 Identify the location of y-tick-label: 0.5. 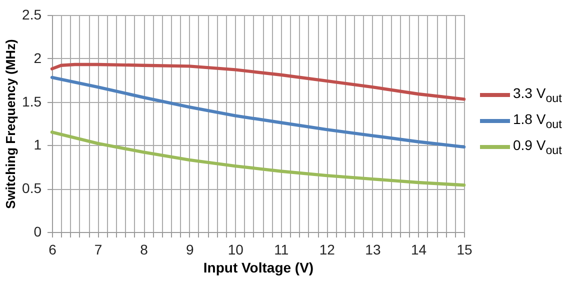
(32, 188).